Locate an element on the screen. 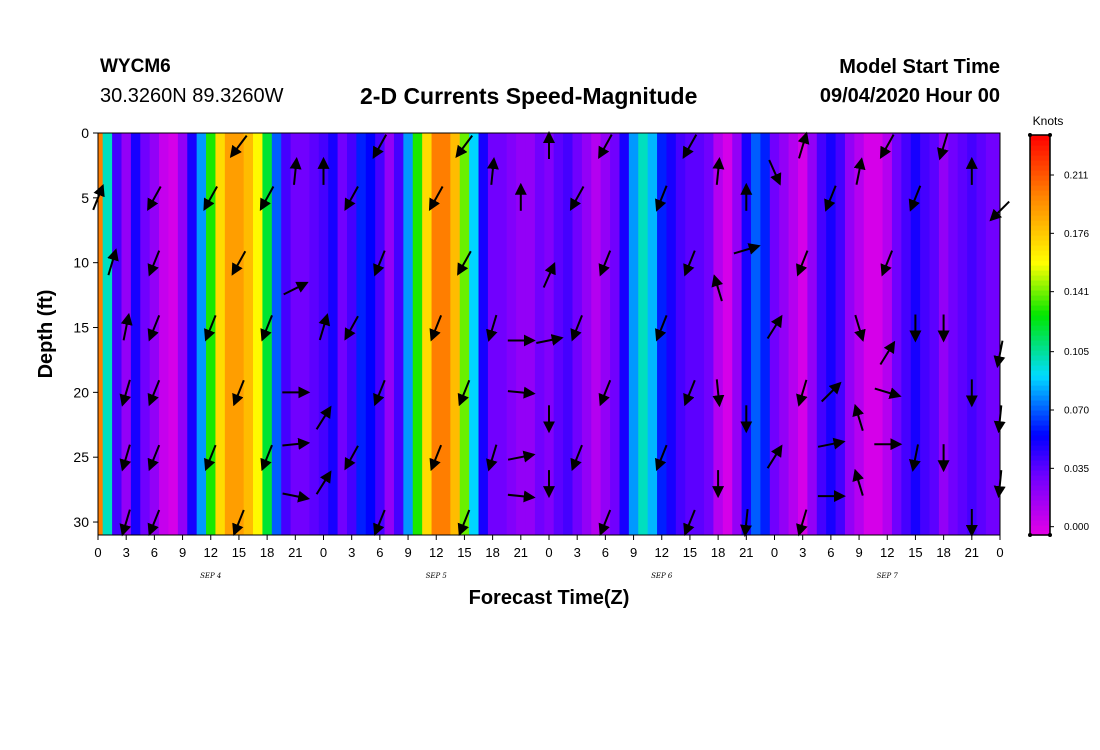 The height and width of the screenshot is (750, 1100). colorbar-corner-tl is located at coordinates (1030, 135).